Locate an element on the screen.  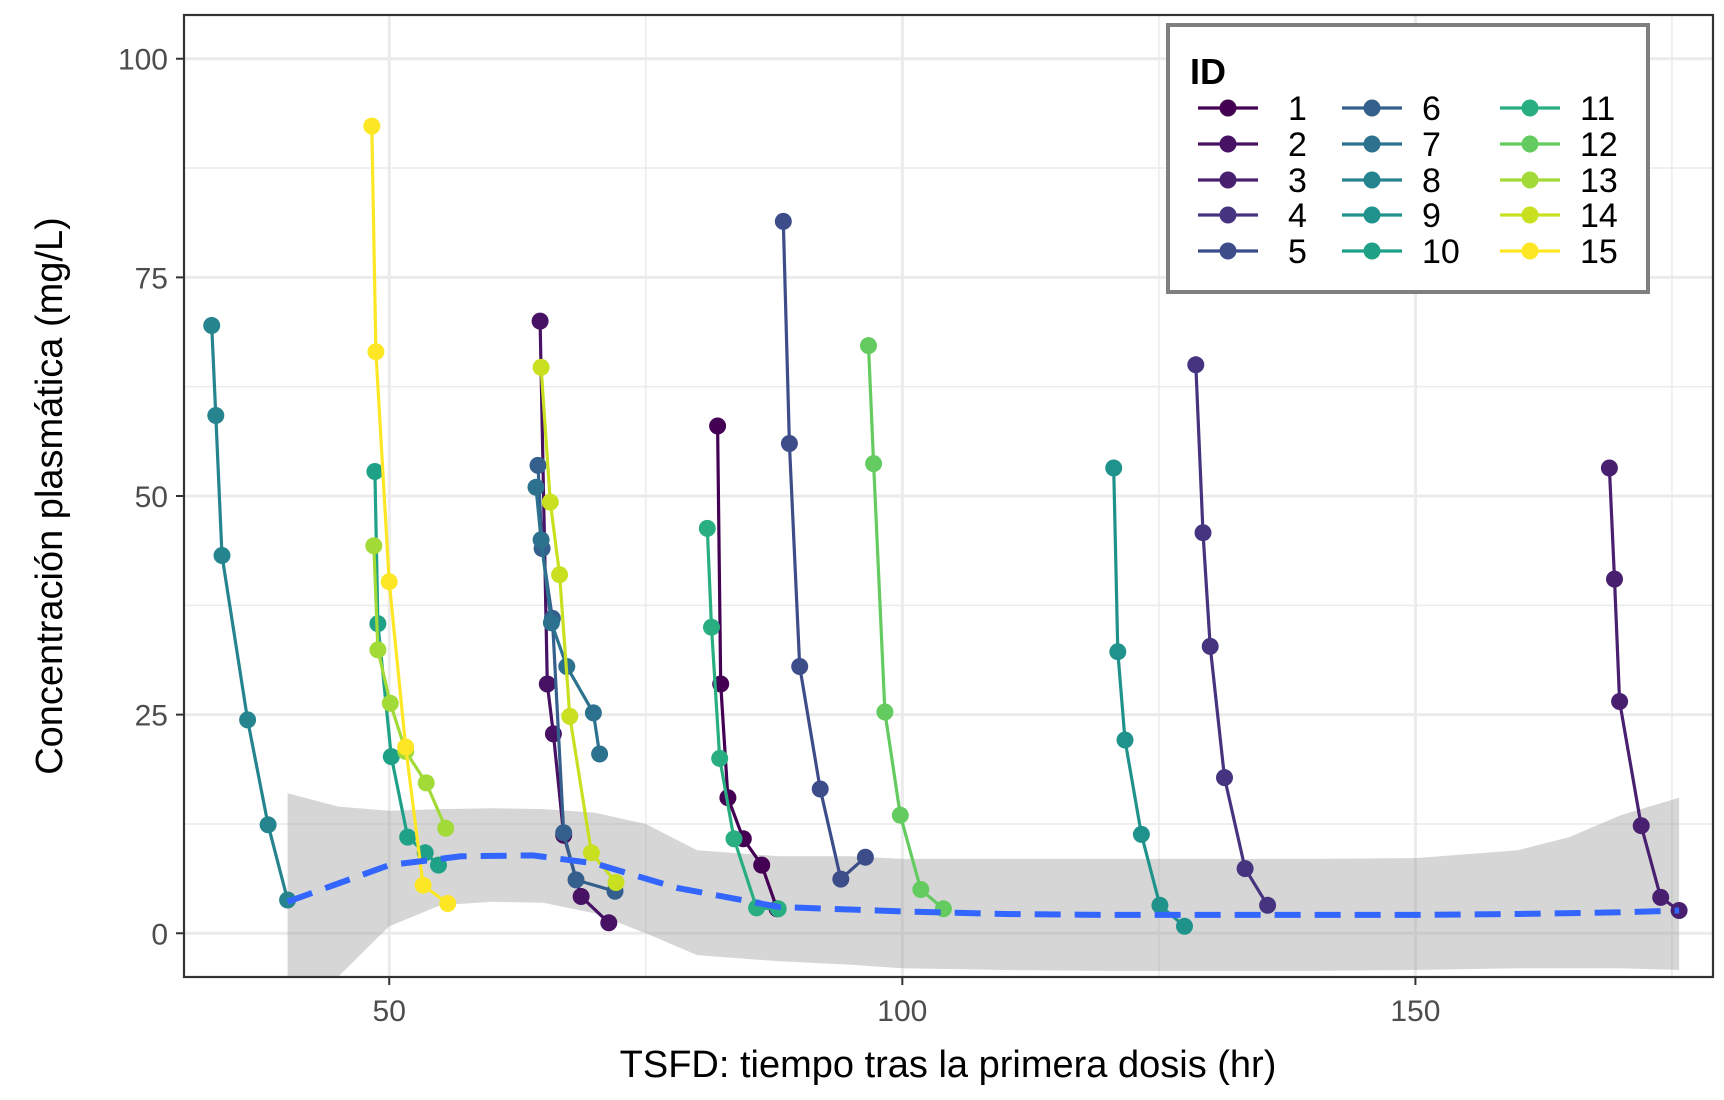
y-tick-label: 100 is located at coordinates (143, 60).